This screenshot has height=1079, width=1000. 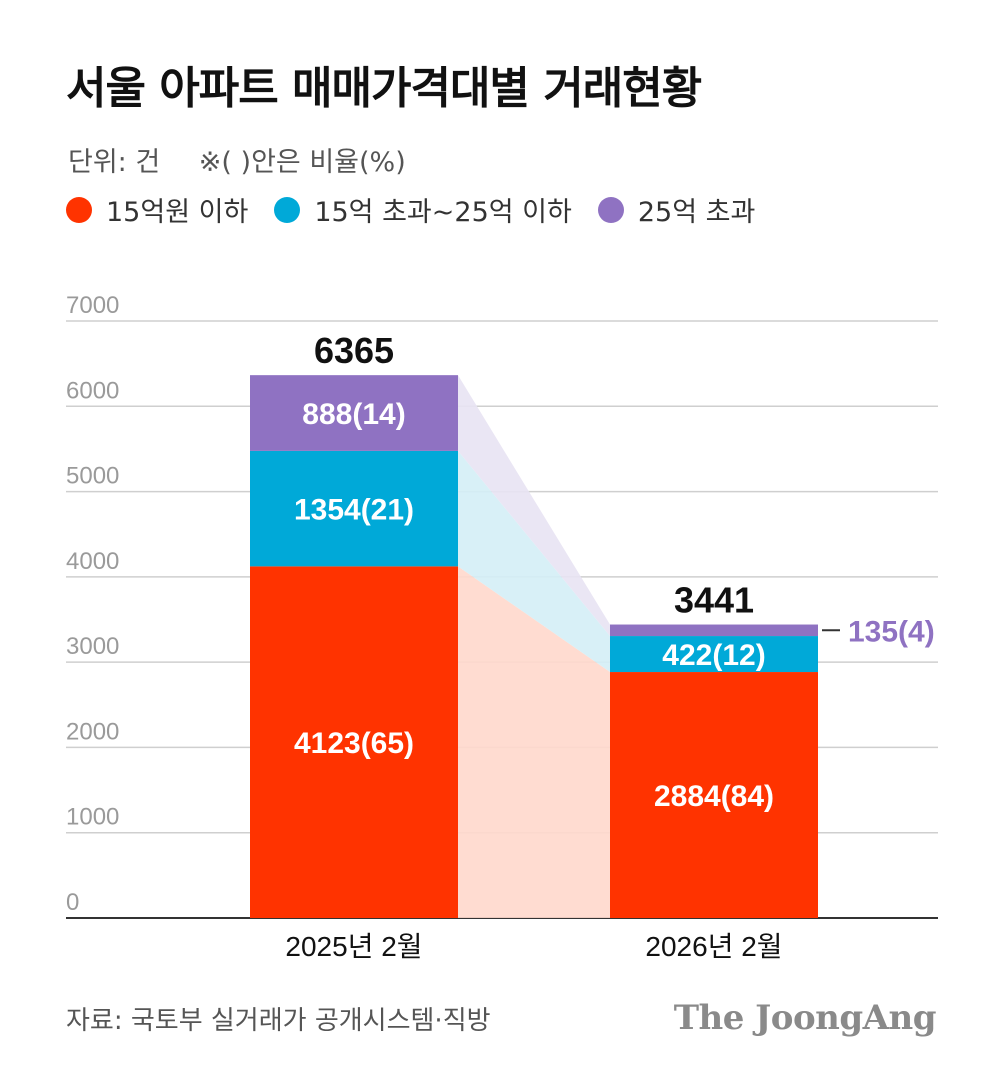 I want to click on data-label: 135(4), so click(x=891, y=631).